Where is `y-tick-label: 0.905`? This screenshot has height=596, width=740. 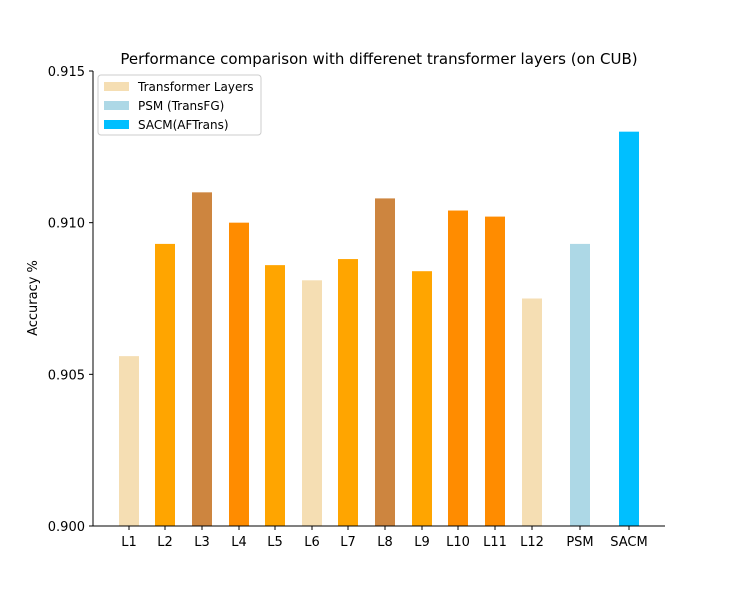
y-tick-label: 0.905 is located at coordinates (66, 375).